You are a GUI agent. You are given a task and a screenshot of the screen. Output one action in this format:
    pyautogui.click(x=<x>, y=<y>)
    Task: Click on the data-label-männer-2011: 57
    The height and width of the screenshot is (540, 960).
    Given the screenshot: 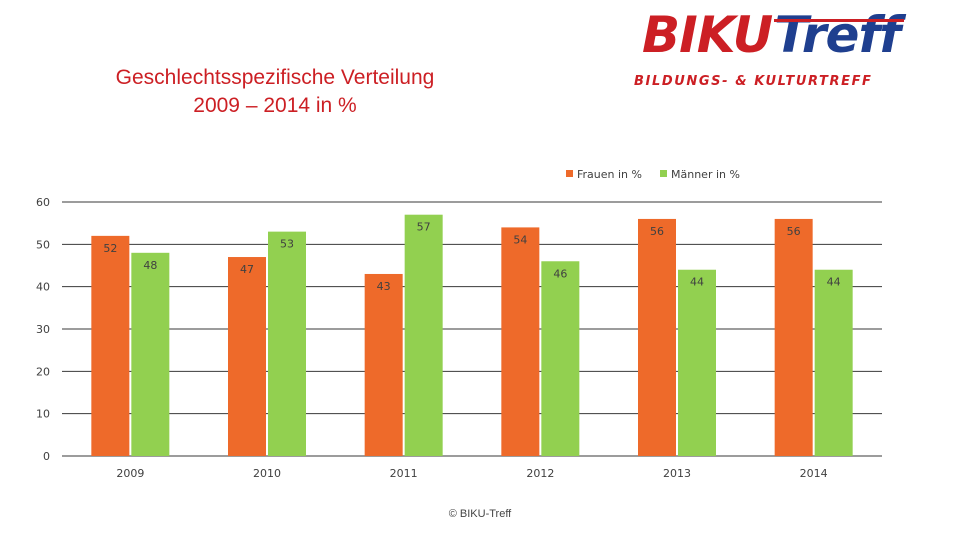 What is the action you would take?
    pyautogui.click(x=424, y=227)
    